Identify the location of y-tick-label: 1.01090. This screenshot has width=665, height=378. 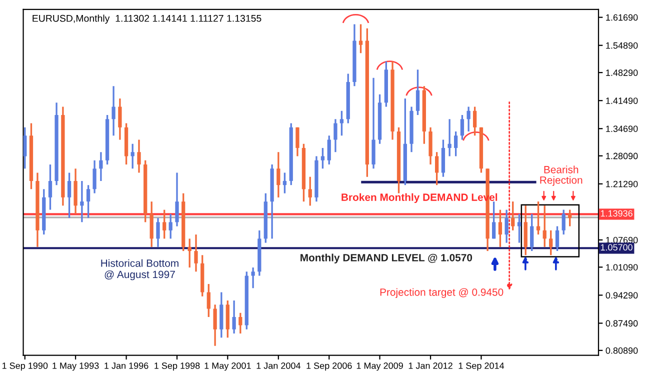
(622, 267).